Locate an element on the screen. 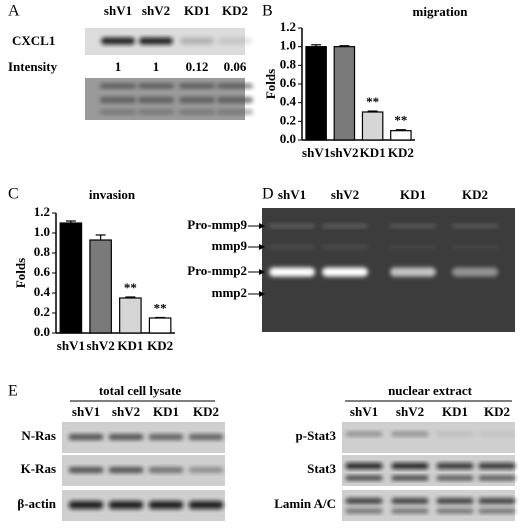 The image size is (520, 528). blot-title: nuclear extract is located at coordinates (430, 390).